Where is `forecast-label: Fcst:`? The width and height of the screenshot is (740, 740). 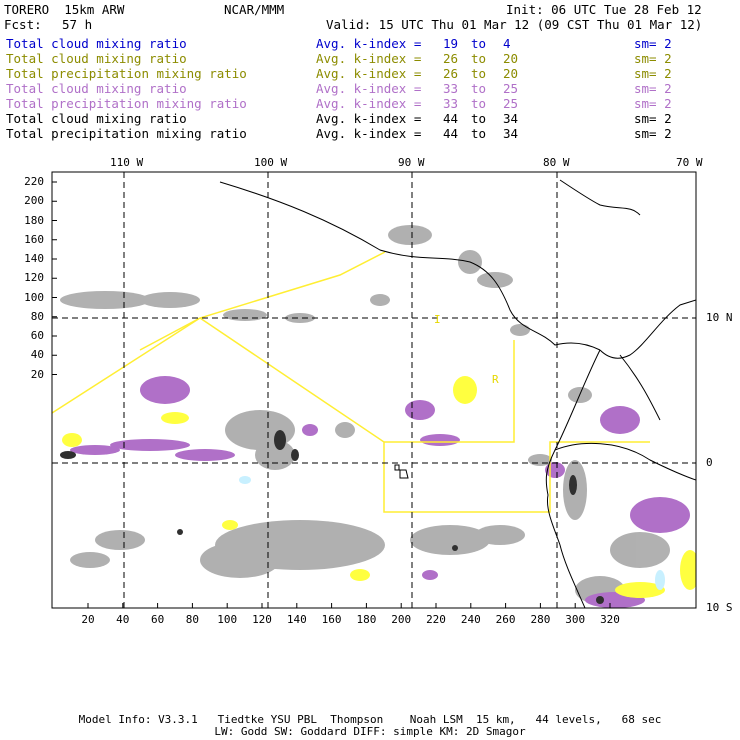 forecast-label: Fcst: is located at coordinates (23, 24).